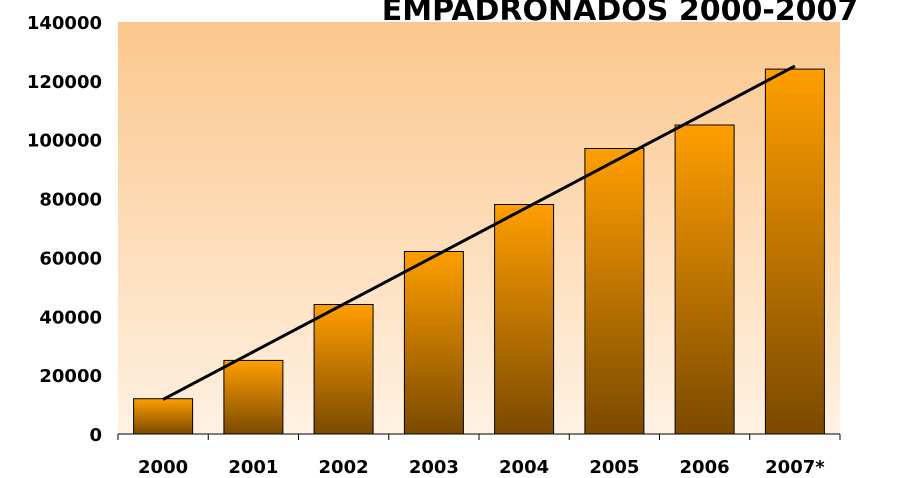 This screenshot has width=898, height=478. I want to click on bar-2002, so click(343, 369).